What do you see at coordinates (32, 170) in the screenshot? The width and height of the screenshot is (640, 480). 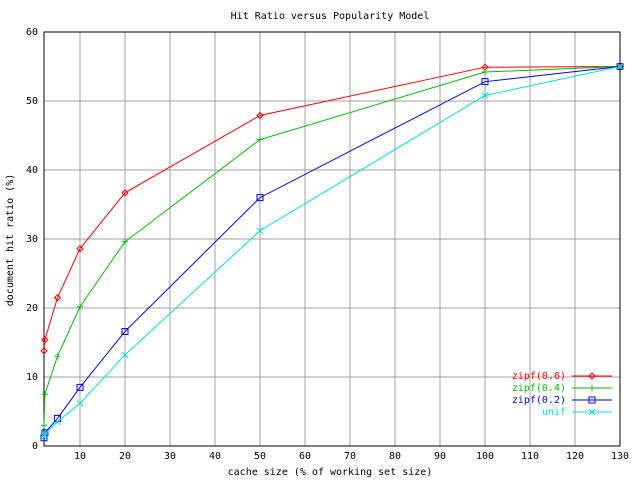 I see `y-tick-label: 40` at bounding box center [32, 170].